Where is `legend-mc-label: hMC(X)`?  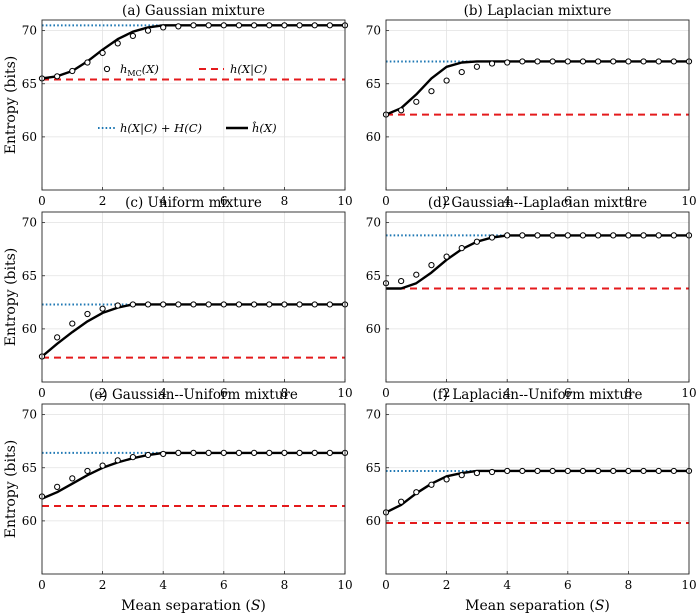 legend-mc-label: hMC(X) is located at coordinates (139, 70).